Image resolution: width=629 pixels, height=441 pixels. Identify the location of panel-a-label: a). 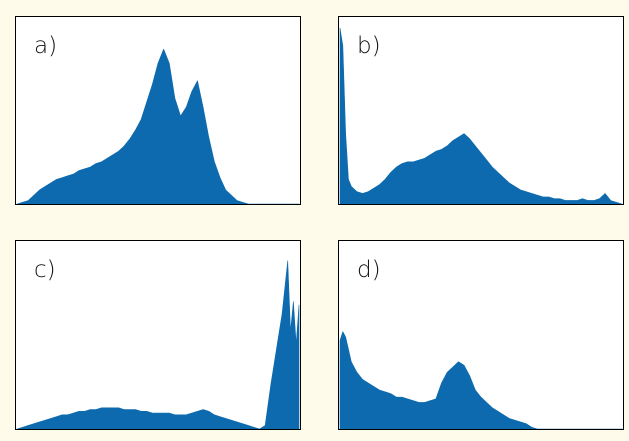
(45, 46).